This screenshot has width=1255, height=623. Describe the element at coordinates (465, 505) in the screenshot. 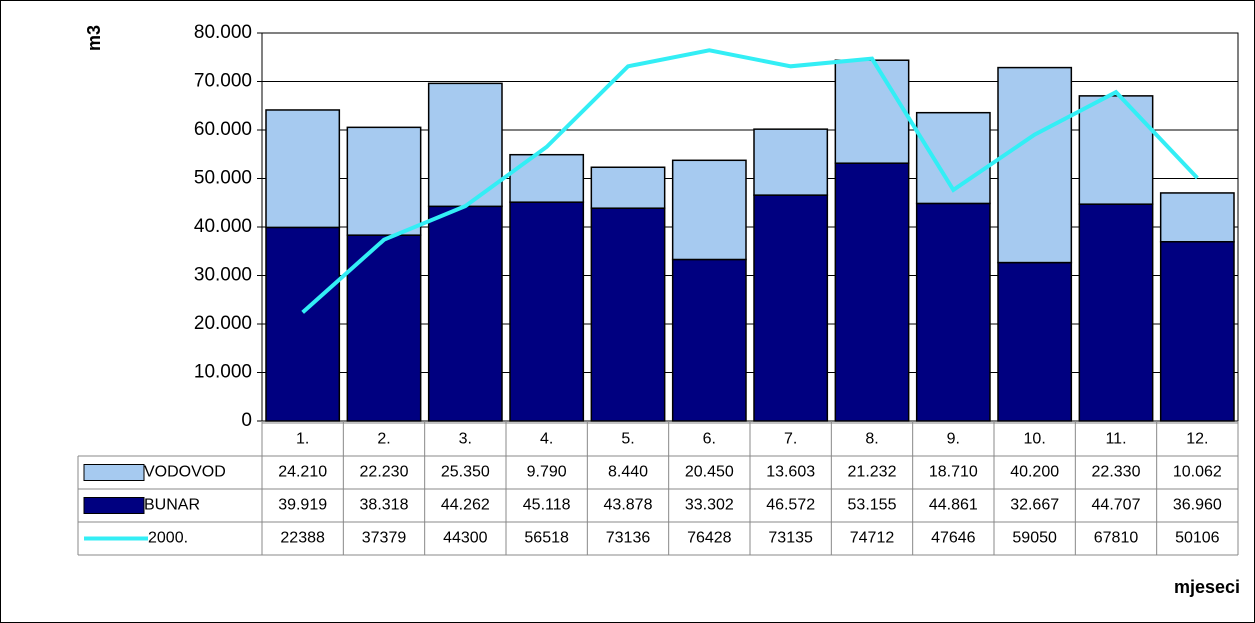

I see `table-cell: 44.262` at that location.